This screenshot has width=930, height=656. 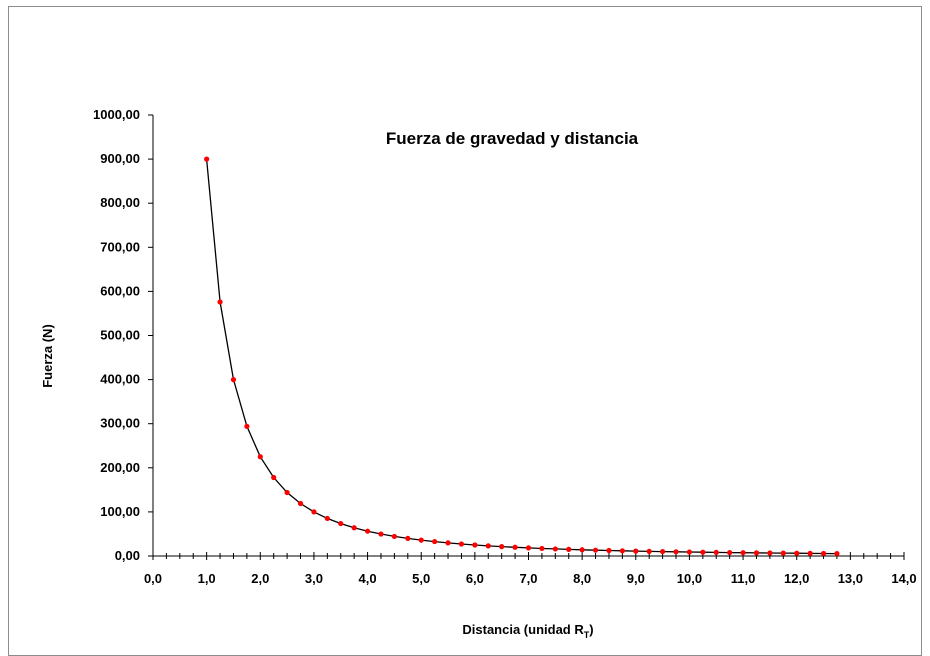 What do you see at coordinates (587, 635) in the screenshot?
I see `x-axis-title-subscript: T` at bounding box center [587, 635].